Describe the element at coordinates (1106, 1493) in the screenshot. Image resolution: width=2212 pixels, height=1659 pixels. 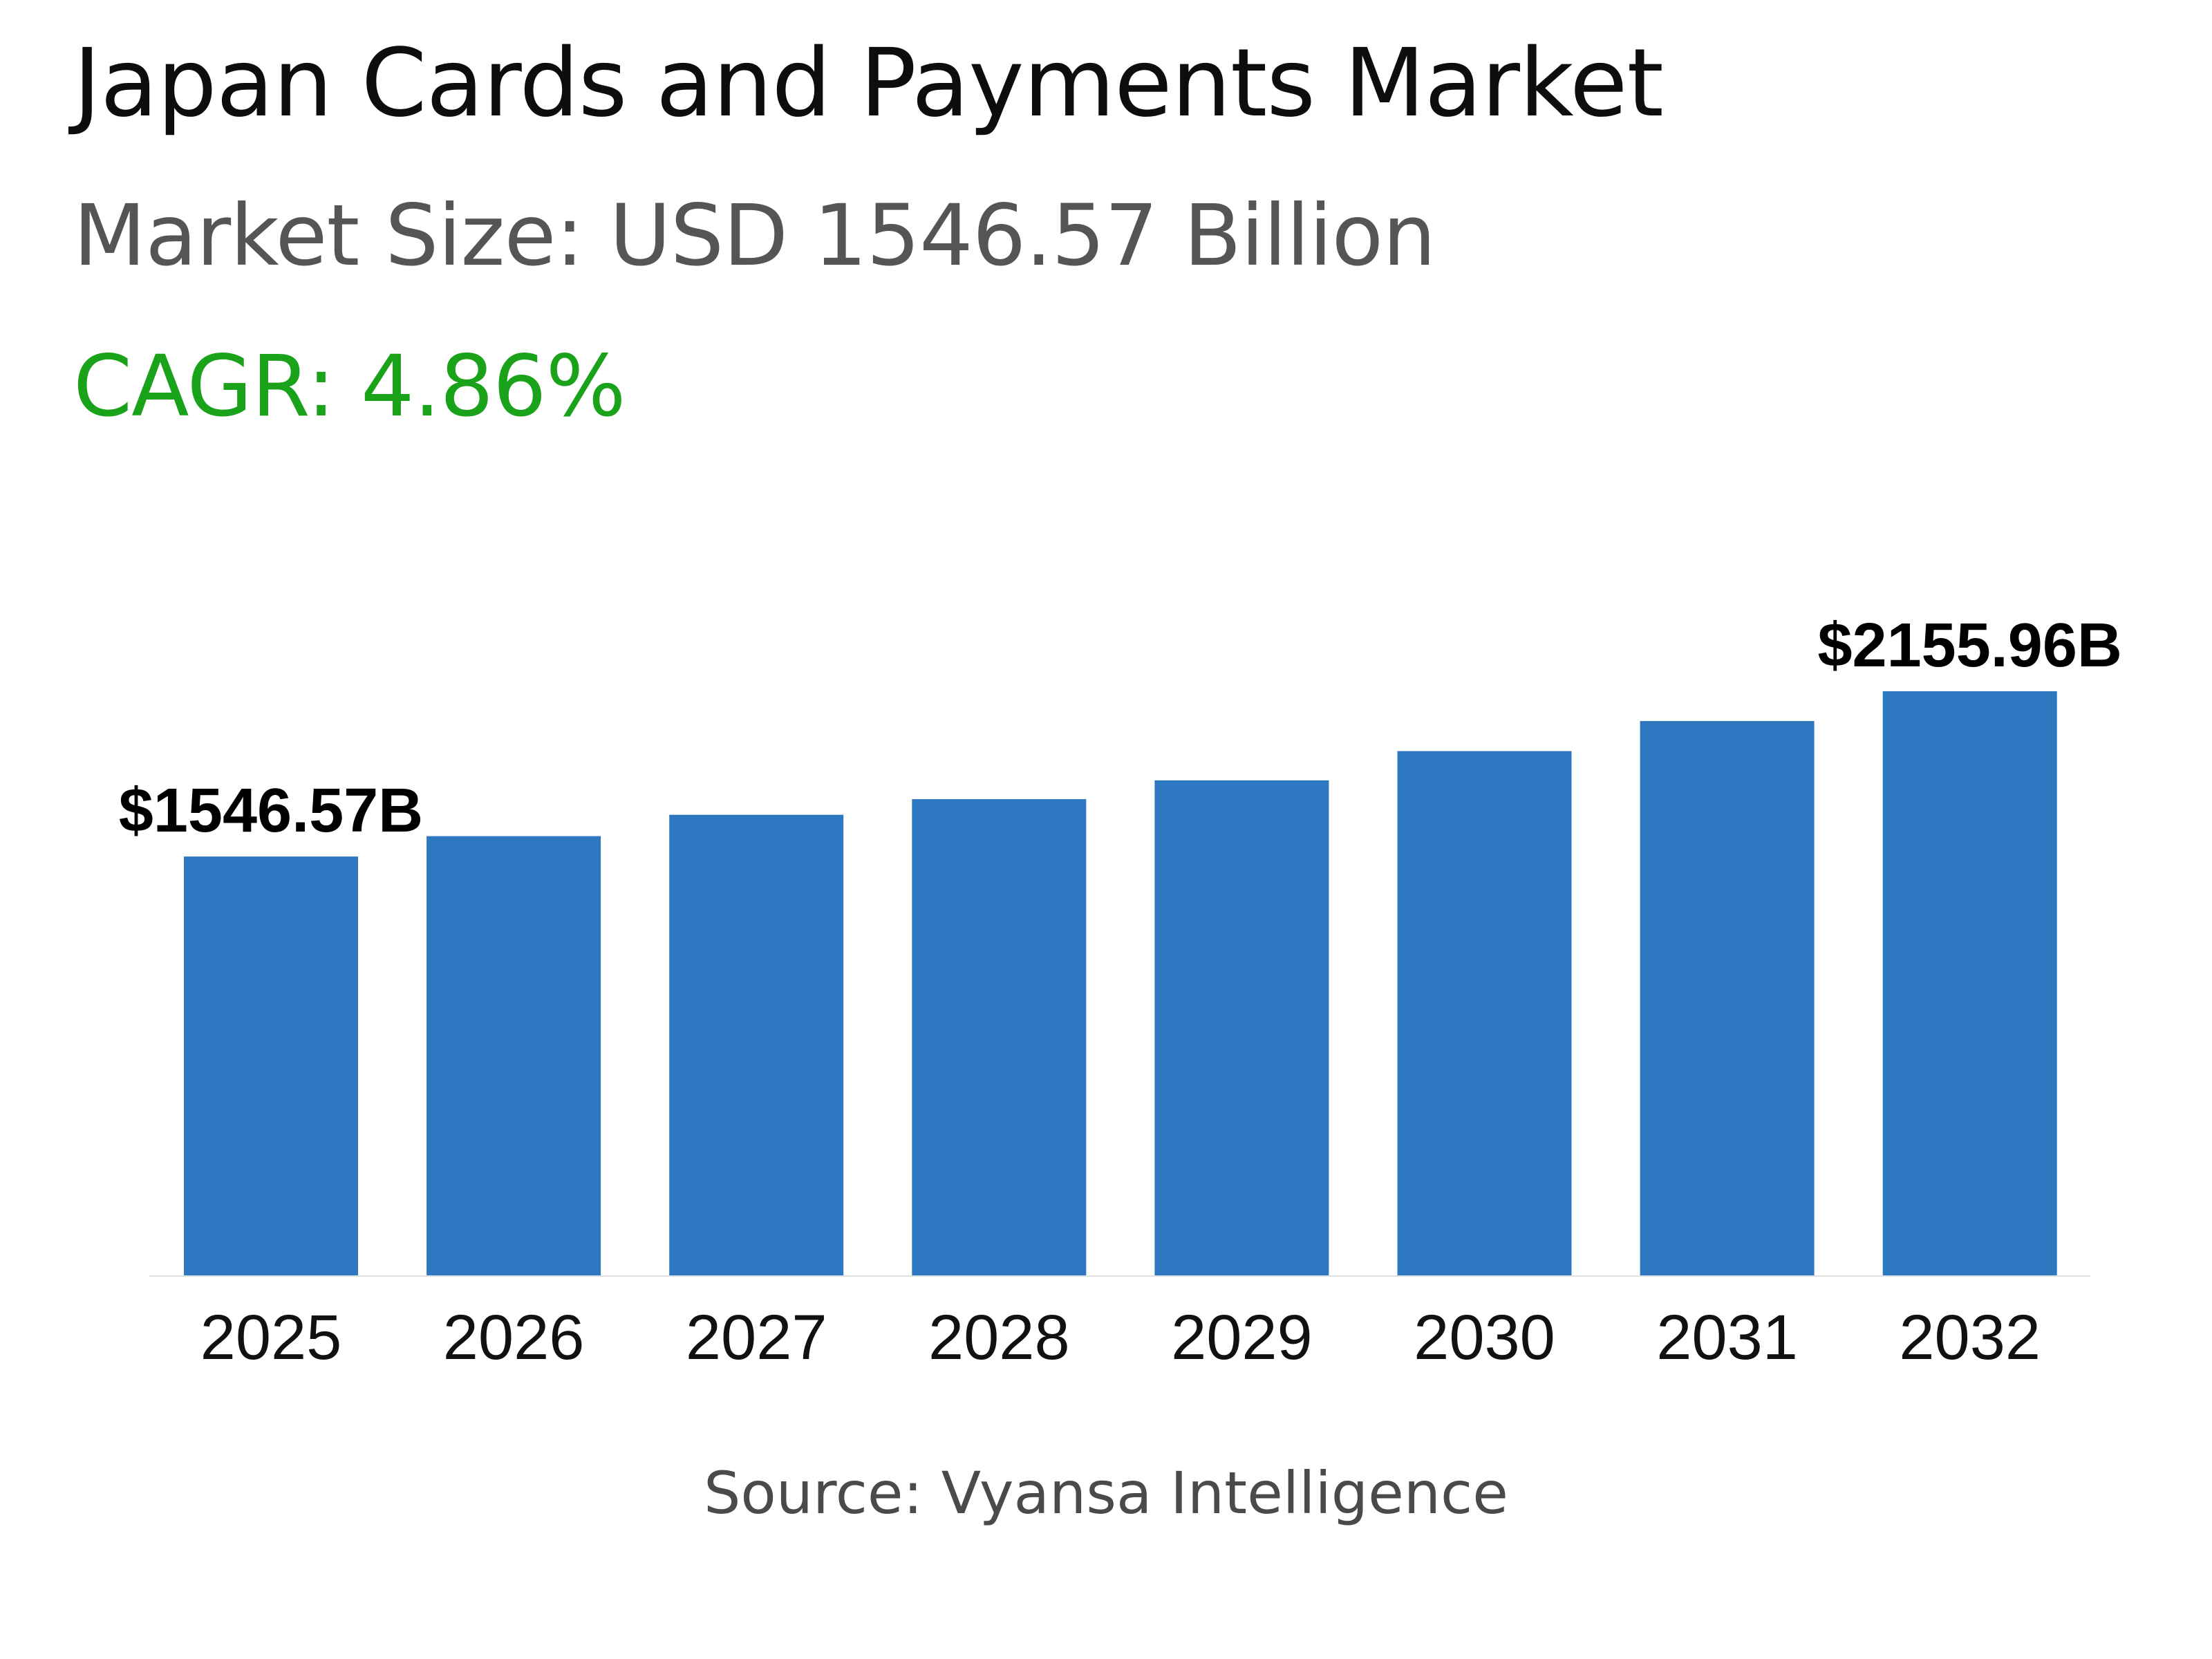
I see `source-note: Source: Vyansa Intelligence` at that location.